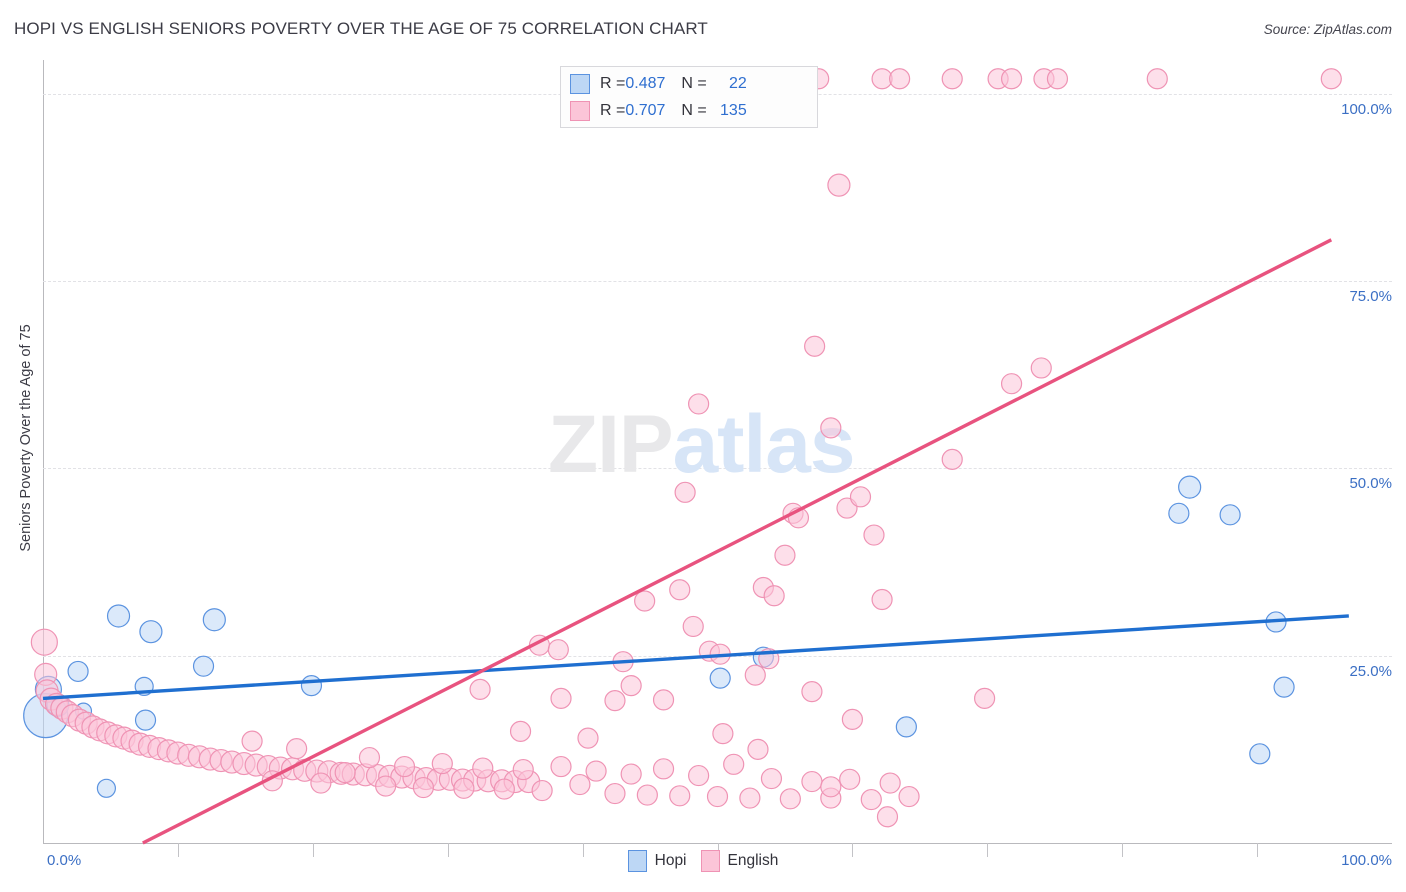  What do you see at coordinates (739, 861) in the screenshot?
I see `series-legend-item-english: English` at bounding box center [739, 861].